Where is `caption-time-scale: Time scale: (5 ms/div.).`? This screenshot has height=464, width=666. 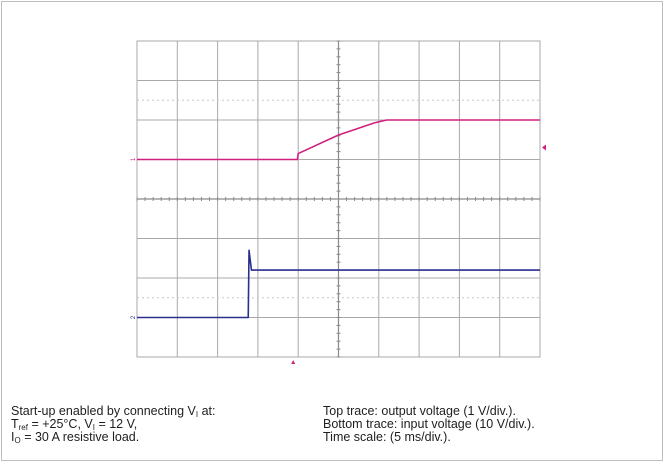 caption-time-scale: Time scale: (5 ms/div.). is located at coordinates (387, 437).